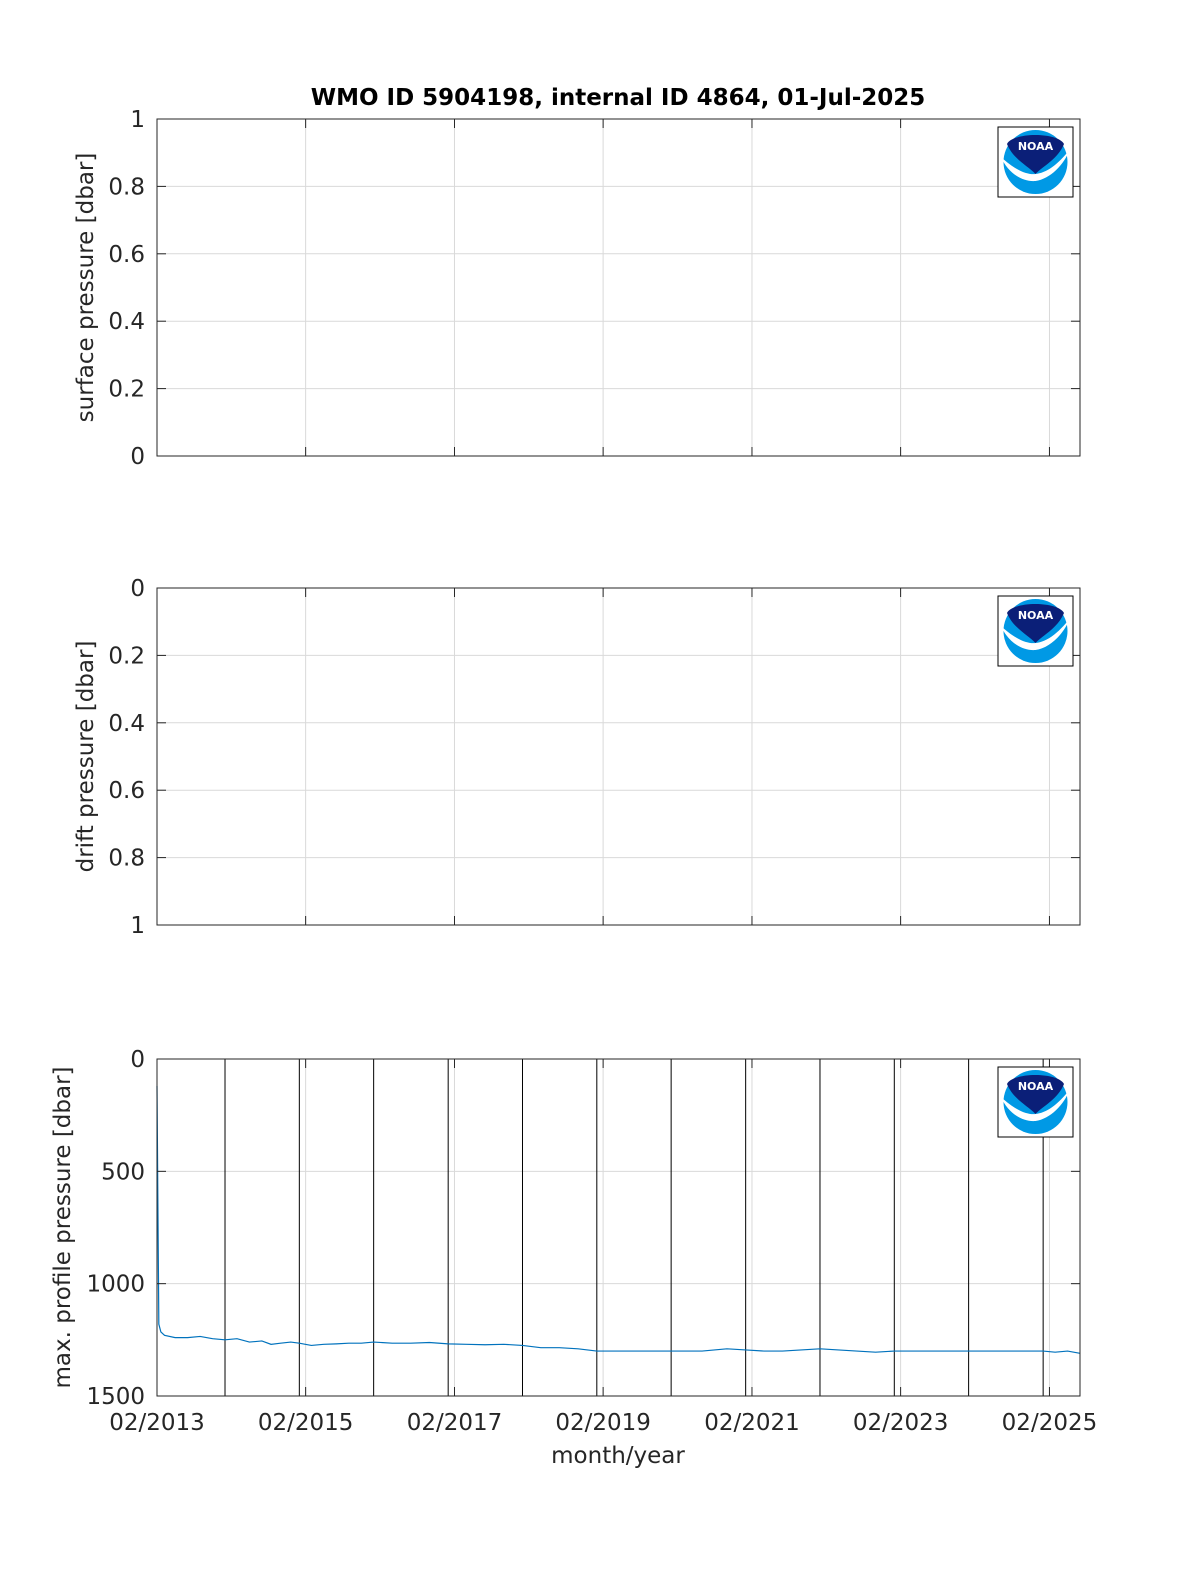 The width and height of the screenshot is (1200, 1575). What do you see at coordinates (618, 1456) in the screenshot?
I see `x-axis-label: month/year` at bounding box center [618, 1456].